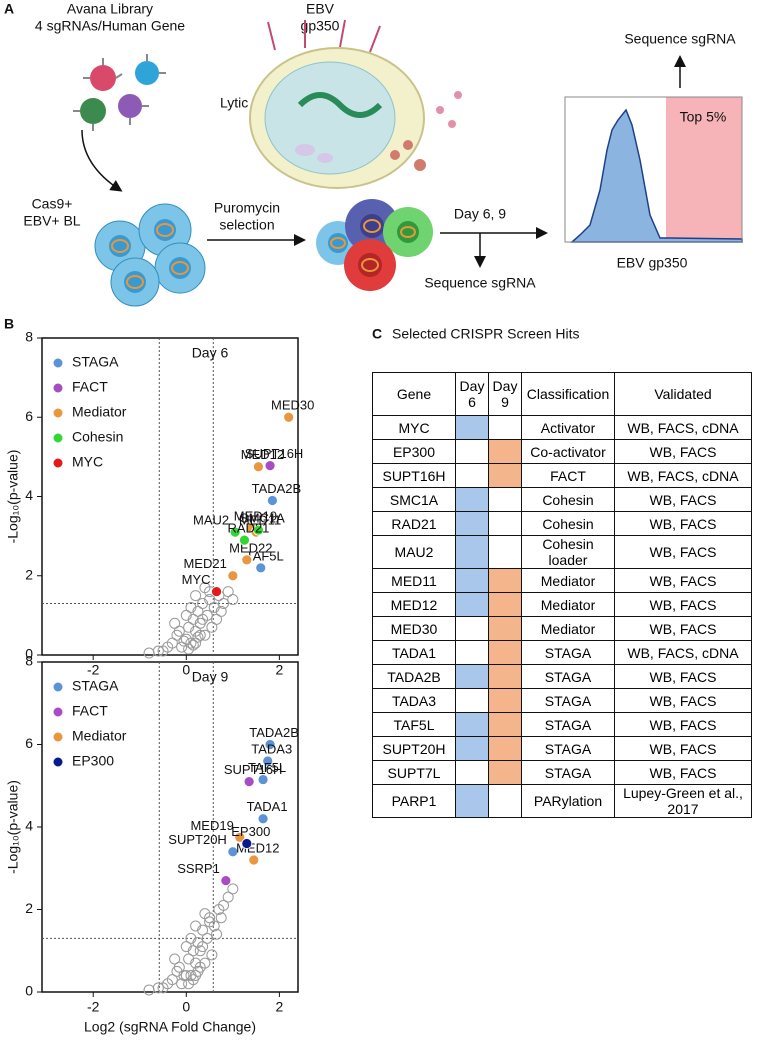 Image resolution: width=763 pixels, height=1050 pixels. I want to click on point-label: SUPT16H, so click(274, 453).